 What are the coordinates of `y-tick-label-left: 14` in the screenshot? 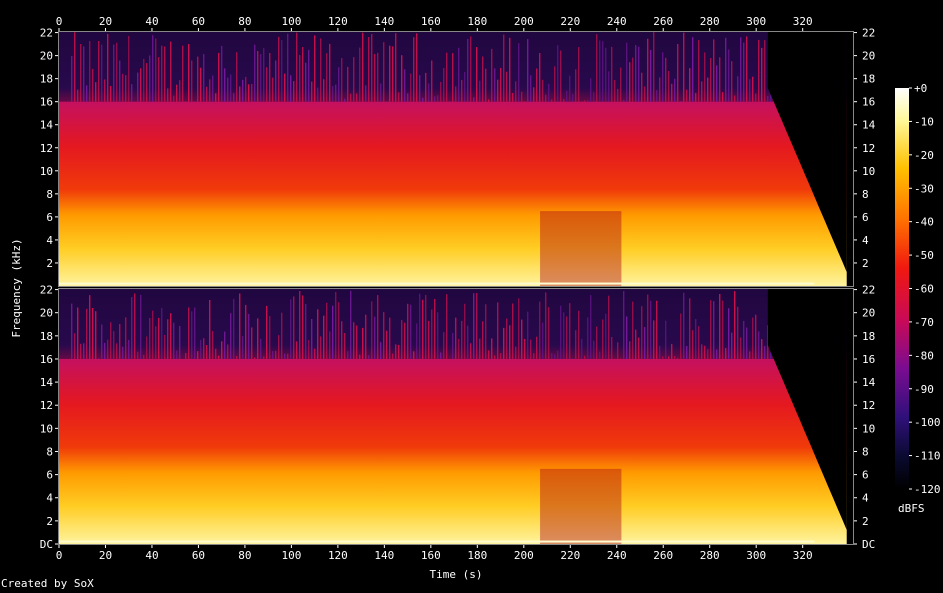 It's located at (47, 382).